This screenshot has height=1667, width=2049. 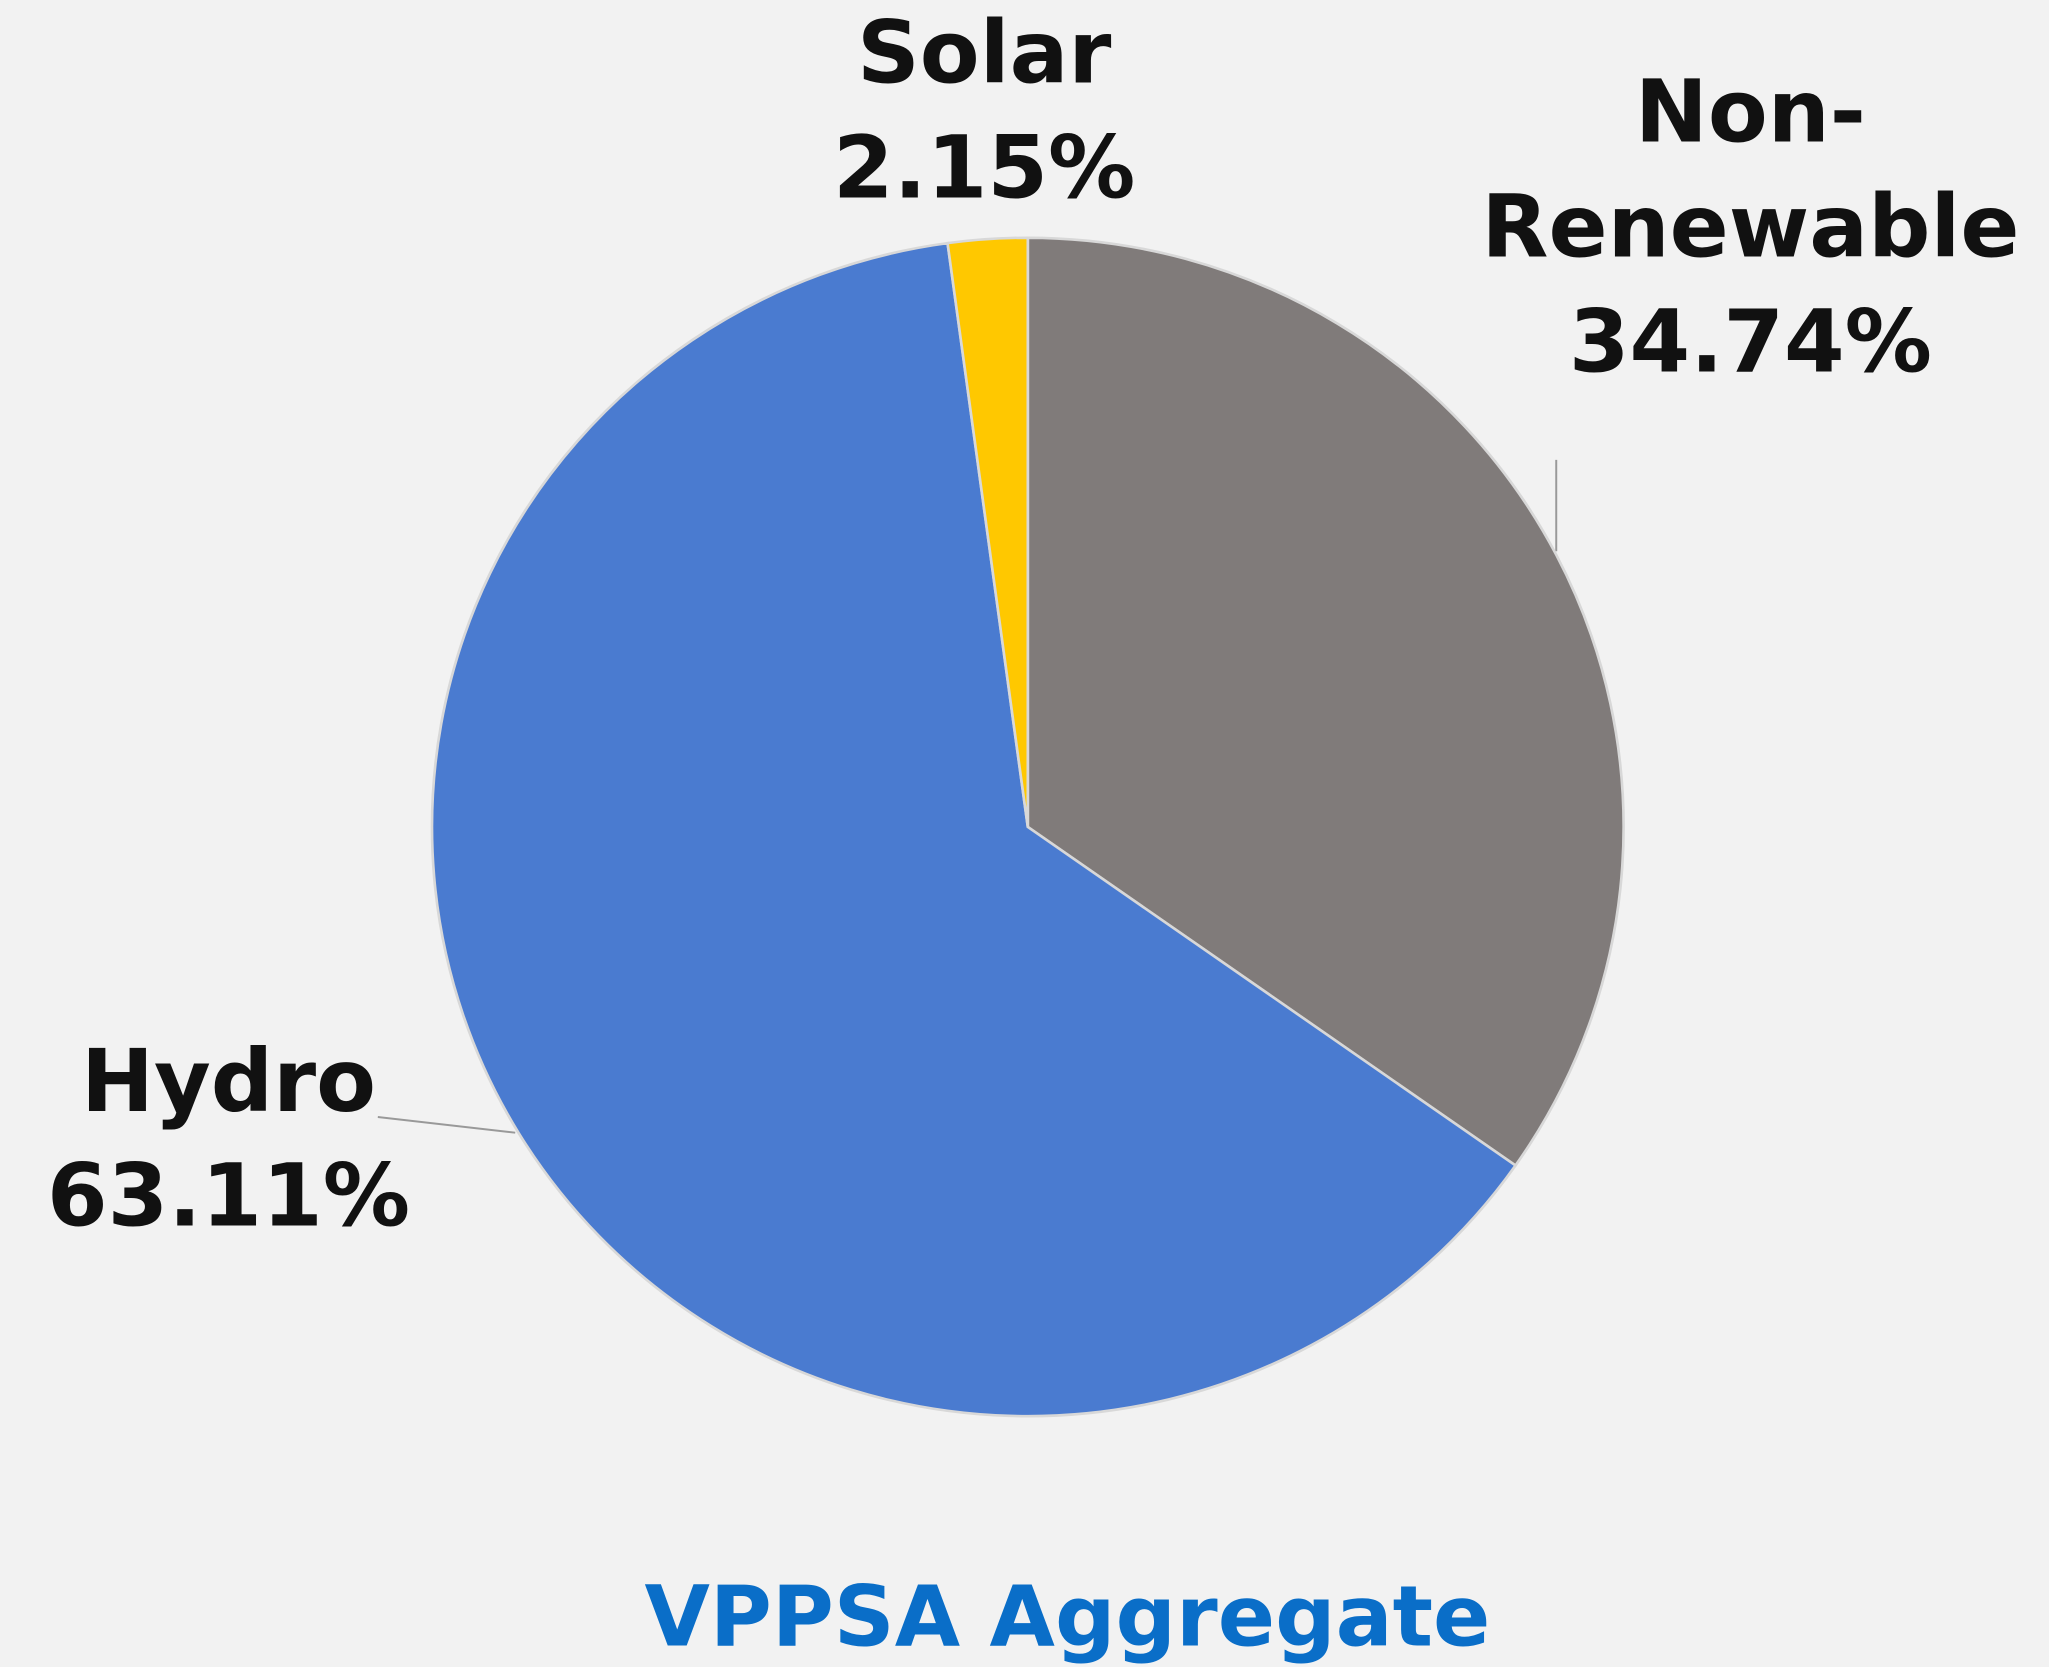 I want to click on value-label: 2.15%, so click(x=984, y=168).